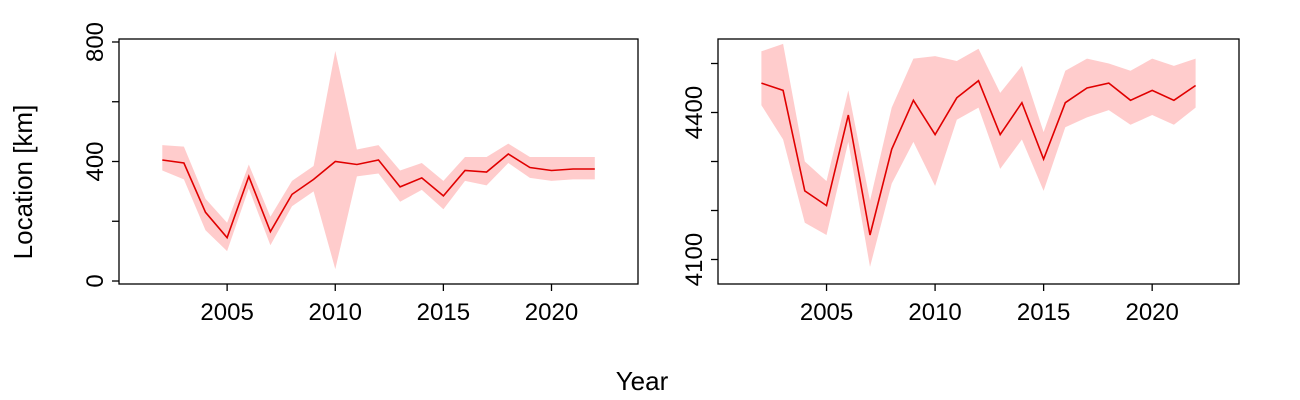 The width and height of the screenshot is (1300, 400). What do you see at coordinates (642, 381) in the screenshot?
I see `x-axis-title: Year` at bounding box center [642, 381].